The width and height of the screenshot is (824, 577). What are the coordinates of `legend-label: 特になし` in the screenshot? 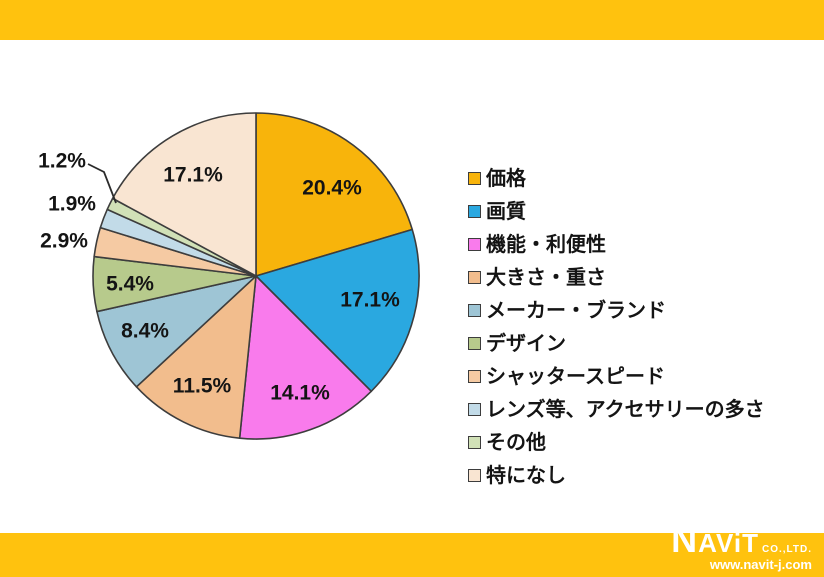 It's located at (526, 475).